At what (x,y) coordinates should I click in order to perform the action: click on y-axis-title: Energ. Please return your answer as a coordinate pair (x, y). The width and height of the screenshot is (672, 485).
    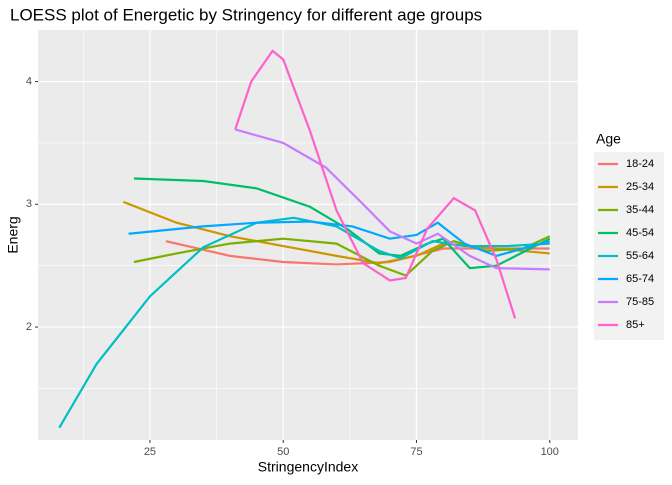
    Looking at the image, I should click on (13, 234).